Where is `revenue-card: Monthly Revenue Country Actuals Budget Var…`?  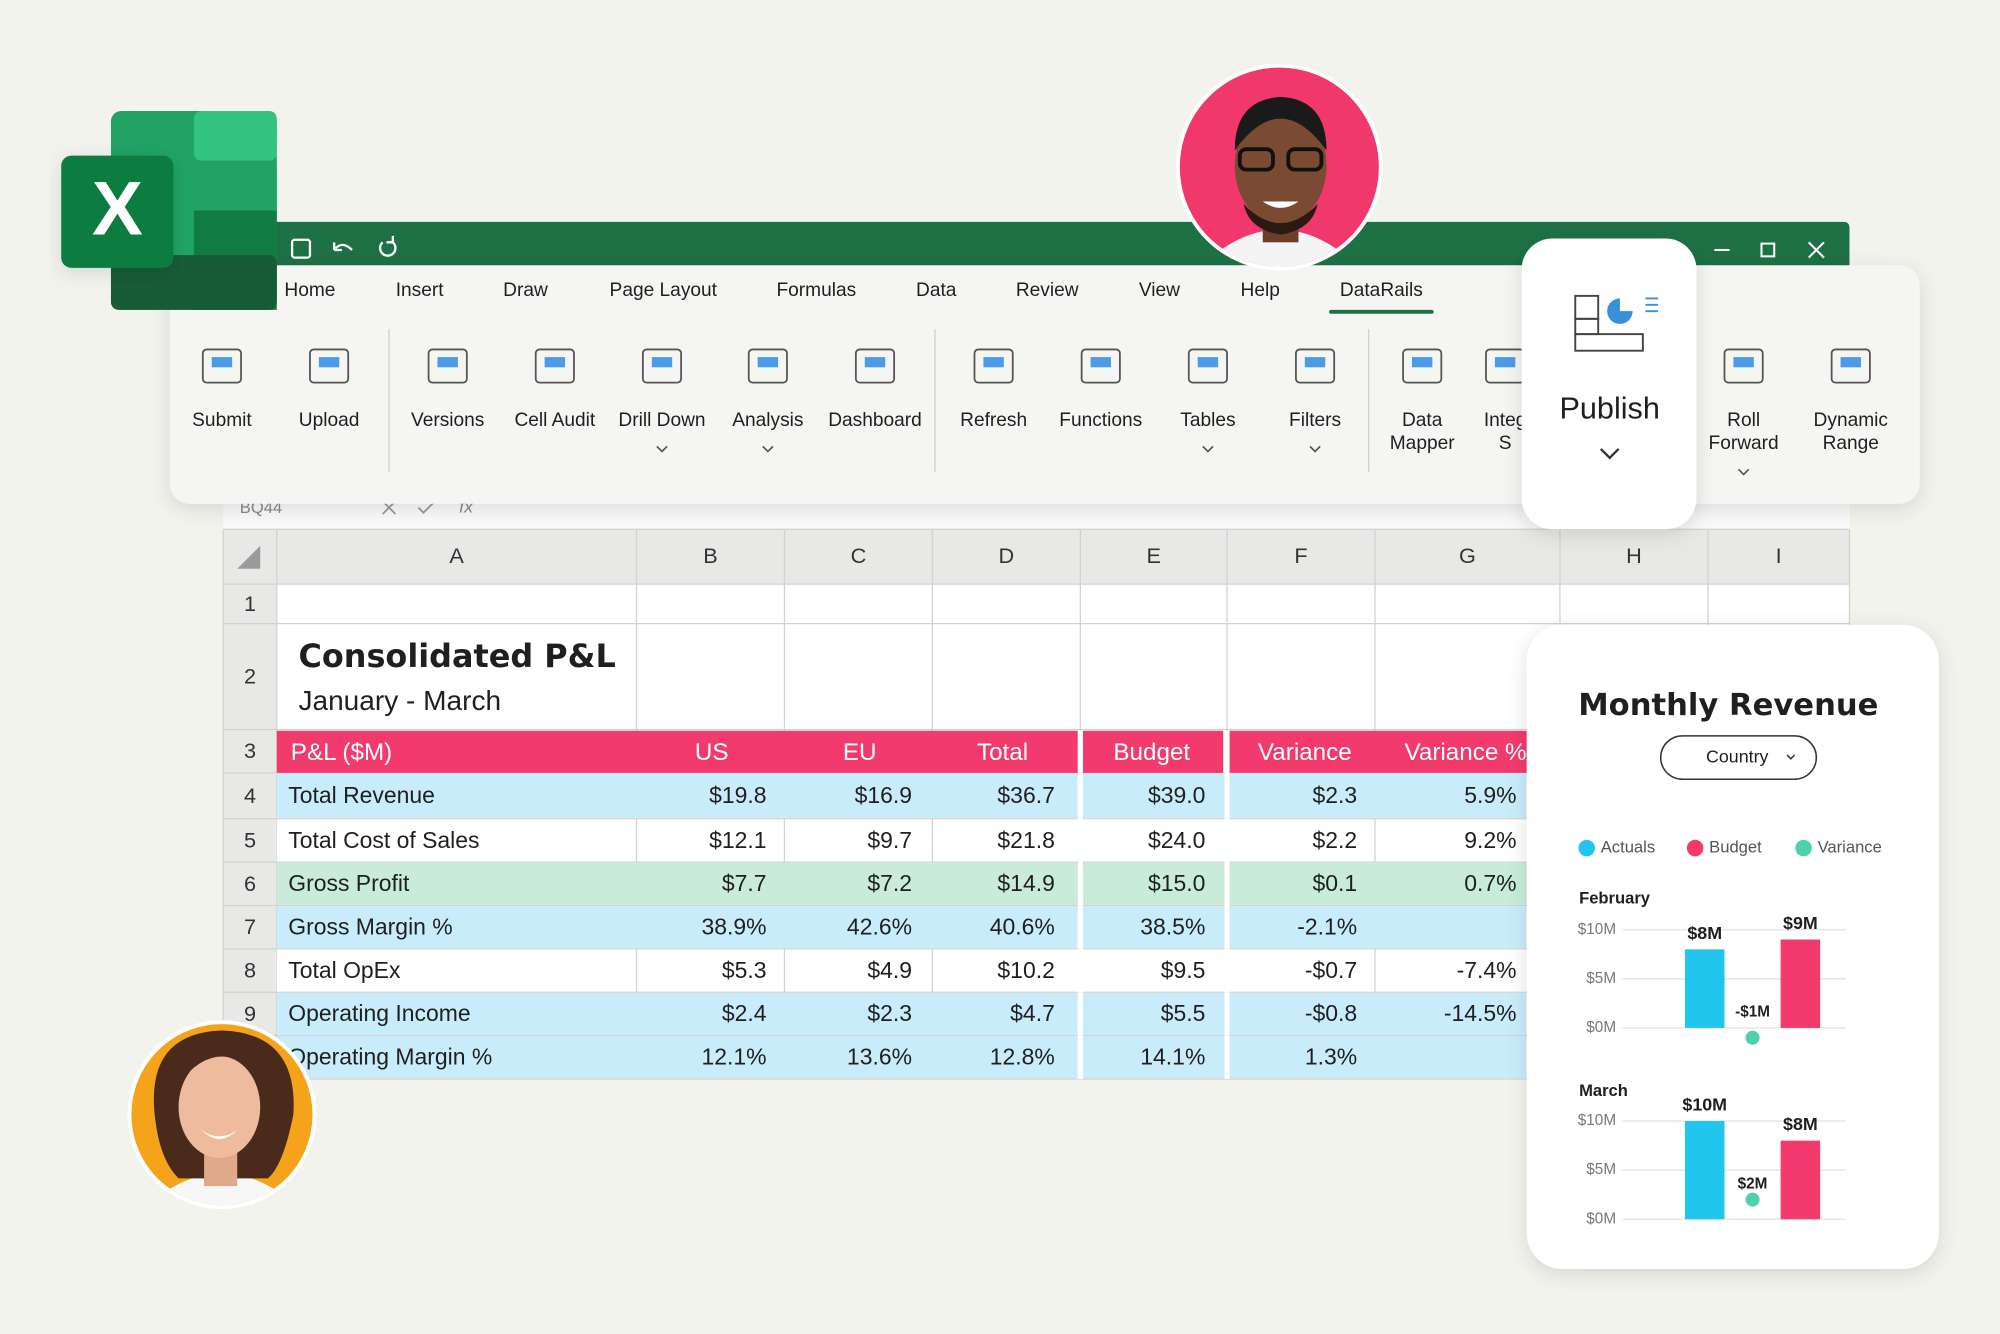
revenue-card: Monthly Revenue Country Actuals Budget Var… is located at coordinates (1732, 946).